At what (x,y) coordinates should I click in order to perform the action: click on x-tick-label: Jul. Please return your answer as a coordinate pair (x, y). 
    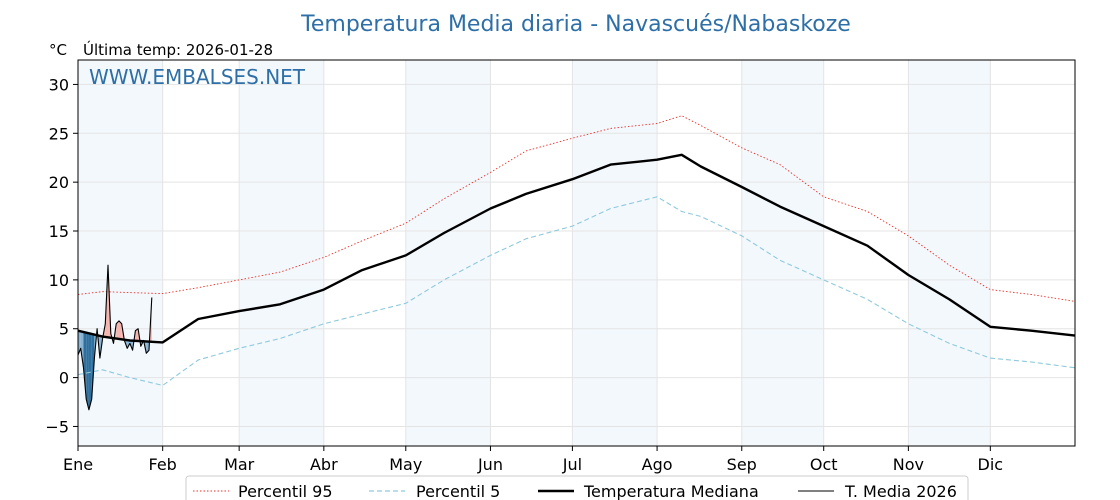
    Looking at the image, I should click on (572, 464).